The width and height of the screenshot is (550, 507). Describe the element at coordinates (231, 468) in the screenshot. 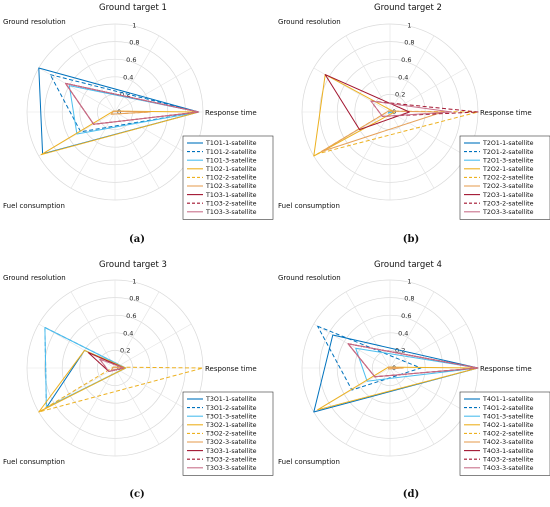

I see `legend-entry: T3O3-3-satellite` at that location.